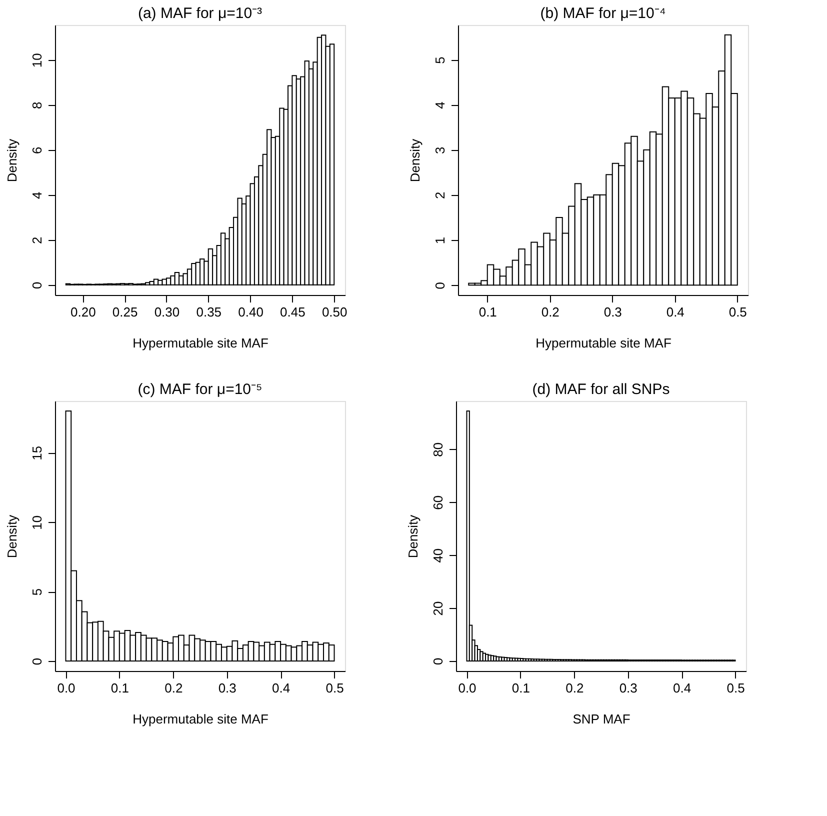 Image resolution: width=827 pixels, height=816 pixels. Describe the element at coordinates (37, 150) in the screenshot. I see `y-tick-label: 6` at that location.